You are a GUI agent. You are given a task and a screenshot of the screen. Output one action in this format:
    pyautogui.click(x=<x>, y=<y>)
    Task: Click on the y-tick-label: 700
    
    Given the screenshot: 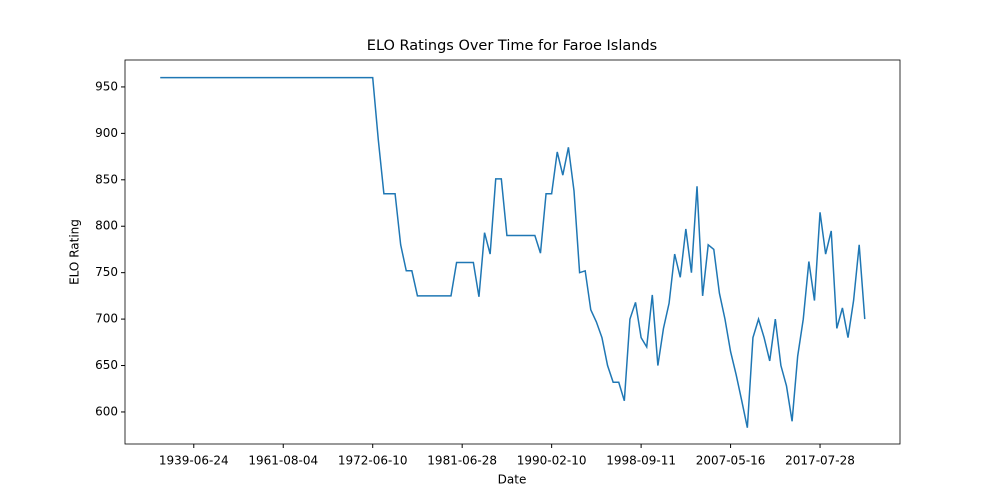 What is the action you would take?
    pyautogui.click(x=106, y=319)
    